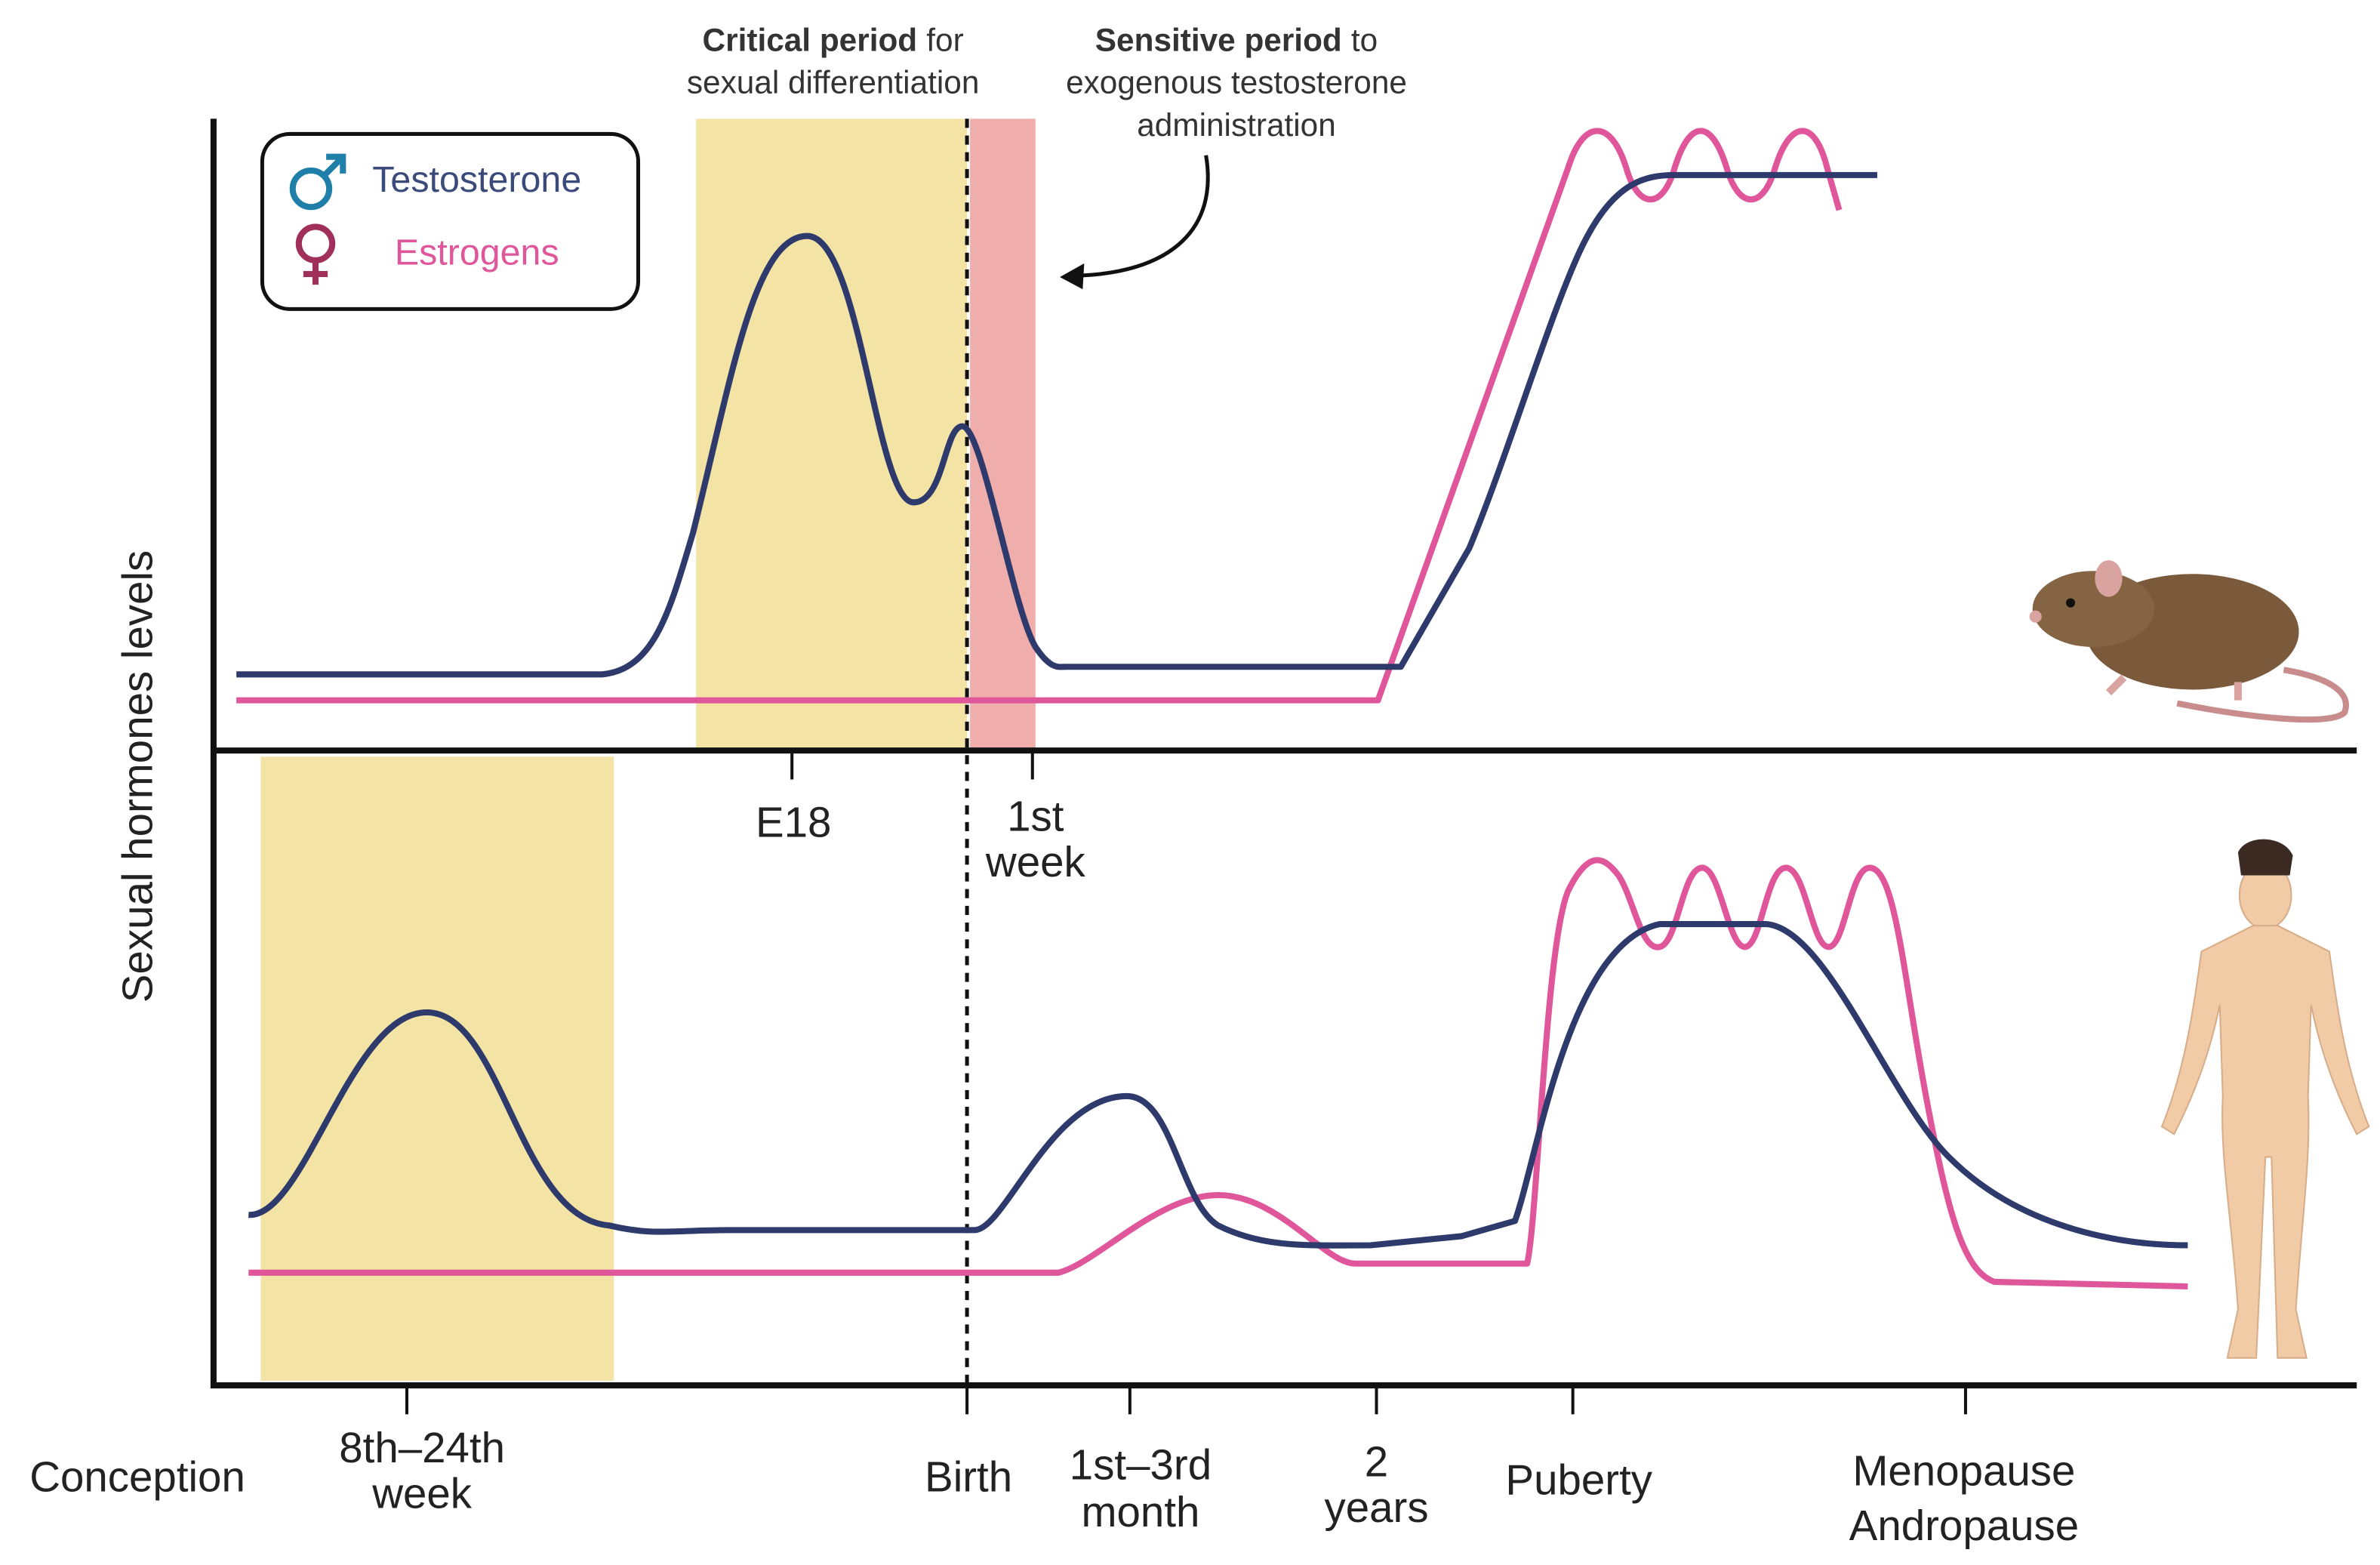 This screenshot has height=1565, width=2380. I want to click on arrow-head, so click(1072, 276).